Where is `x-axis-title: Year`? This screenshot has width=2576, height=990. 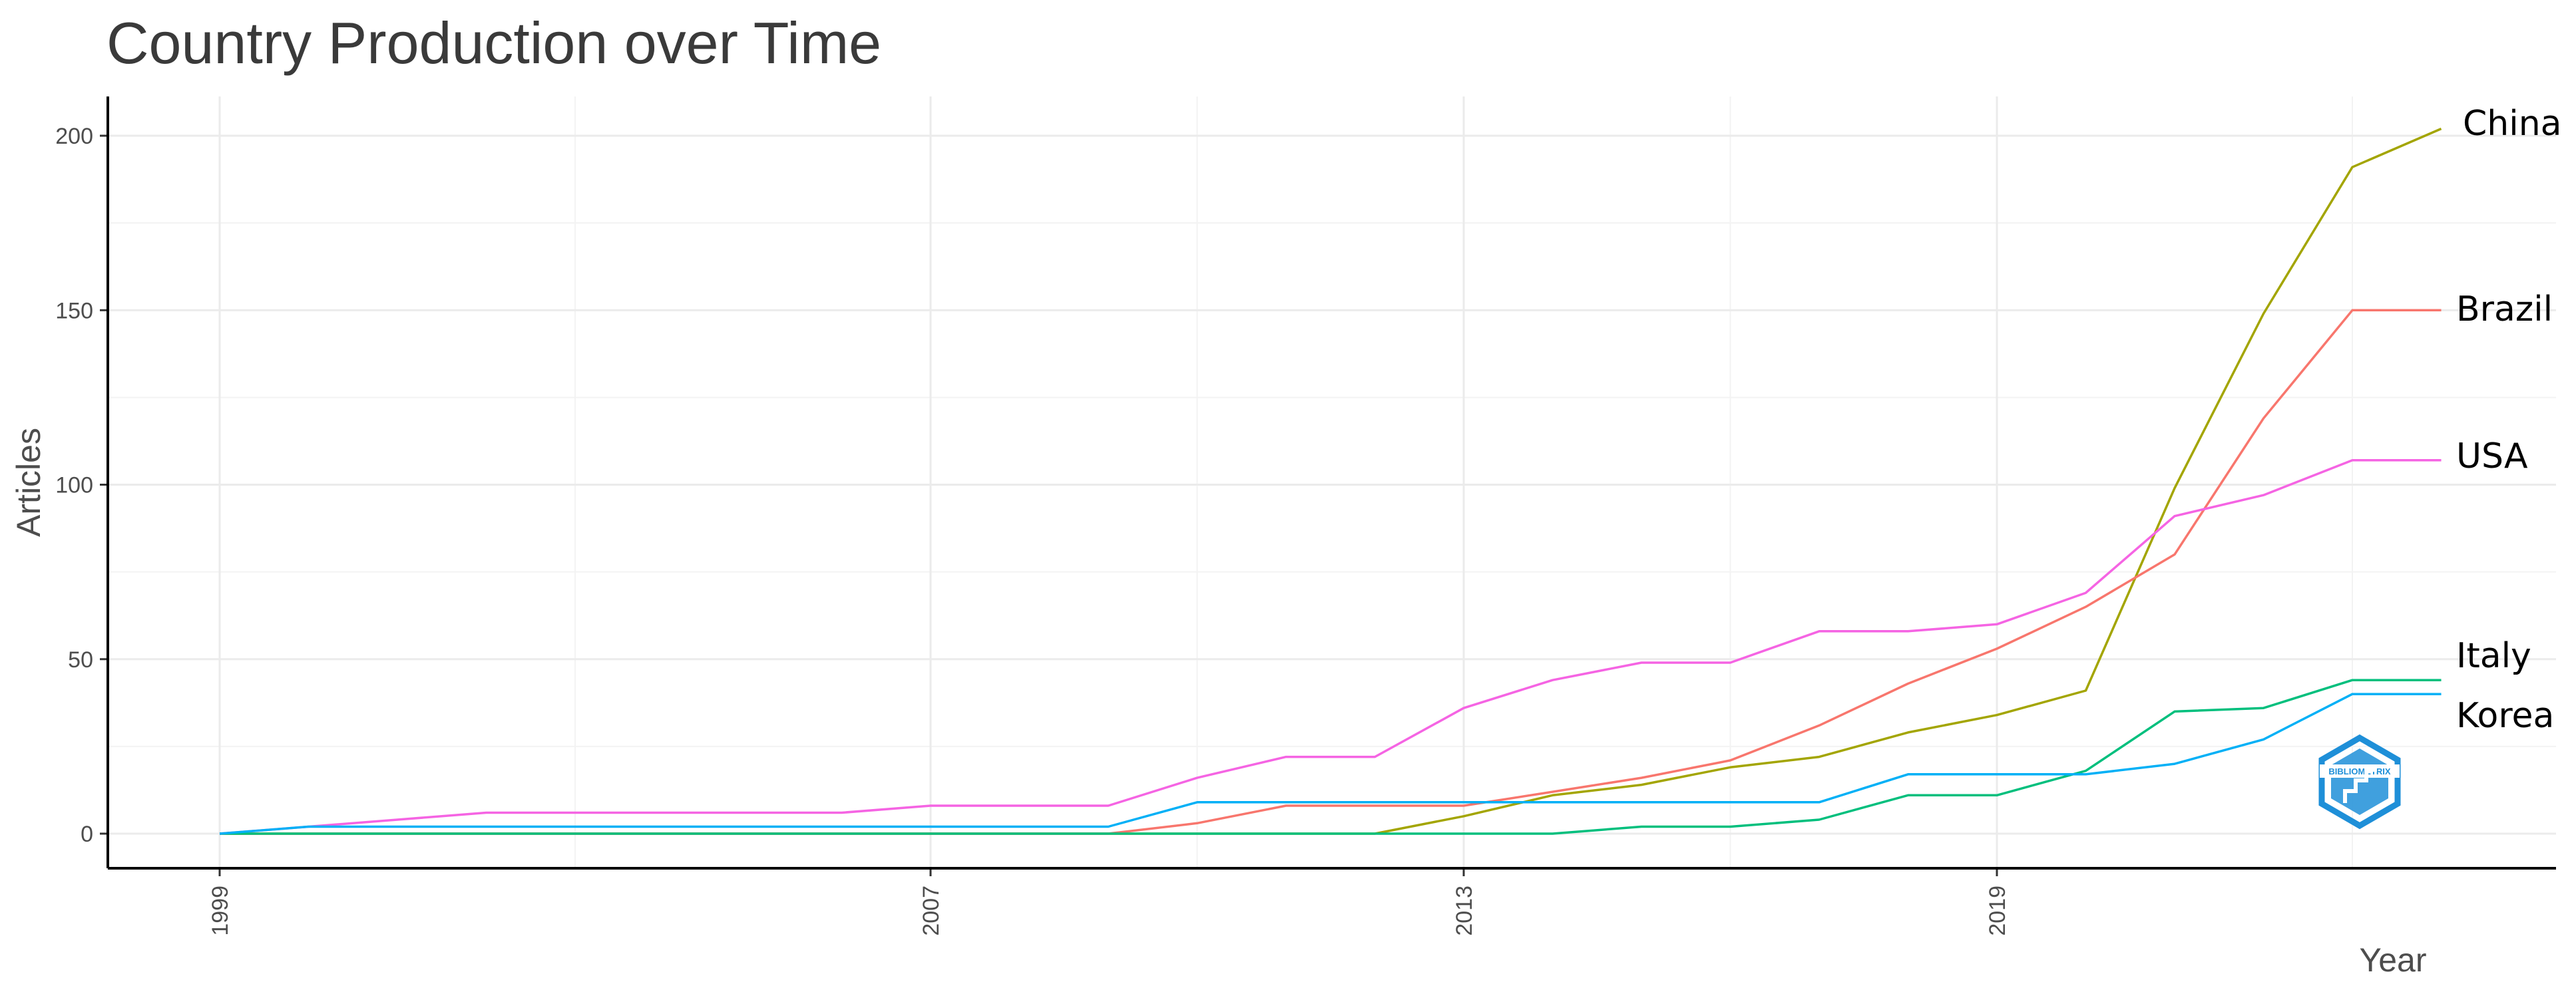 x-axis-title: Year is located at coordinates (2392, 960).